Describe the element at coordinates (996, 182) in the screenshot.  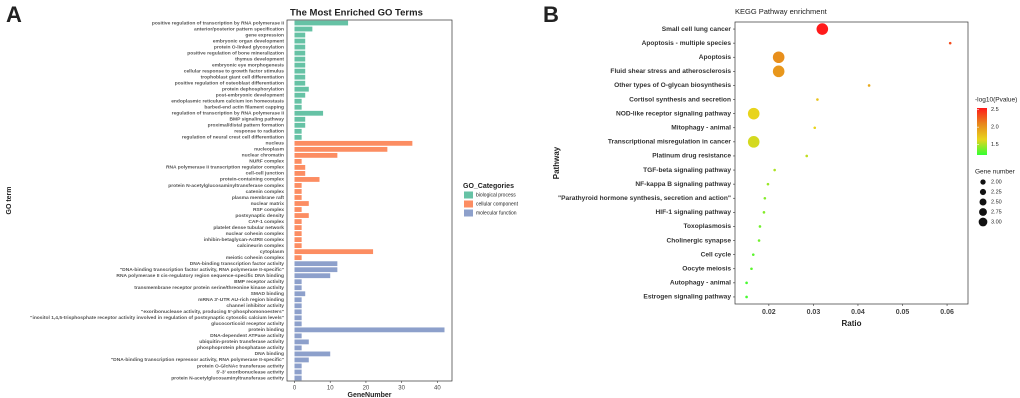
I see `size-legend-label: 2.00` at that location.